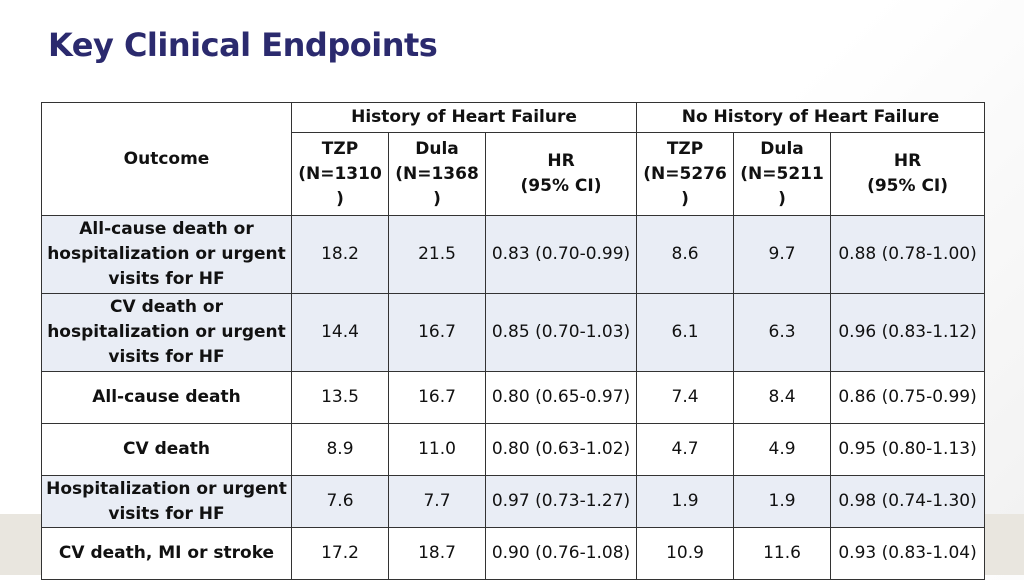 This screenshot has width=1024, height=580. What do you see at coordinates (340, 501) in the screenshot?
I see `cell-tzp-hf: 7.6` at bounding box center [340, 501].